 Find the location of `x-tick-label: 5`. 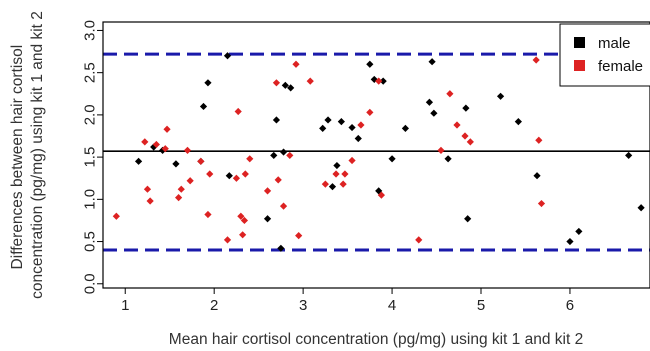

x-tick-label: 5 is located at coordinates (481, 305).